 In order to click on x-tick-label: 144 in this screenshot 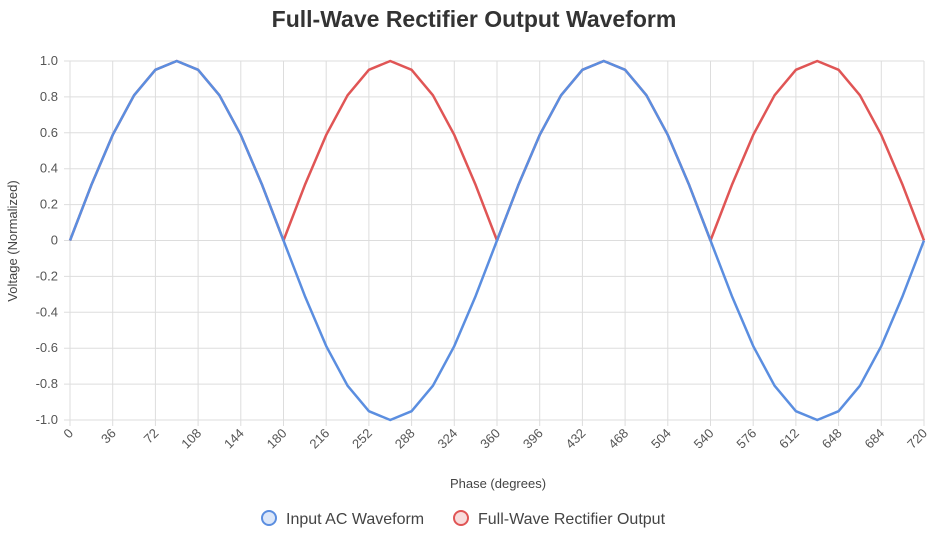, I will do `click(234, 439)`.